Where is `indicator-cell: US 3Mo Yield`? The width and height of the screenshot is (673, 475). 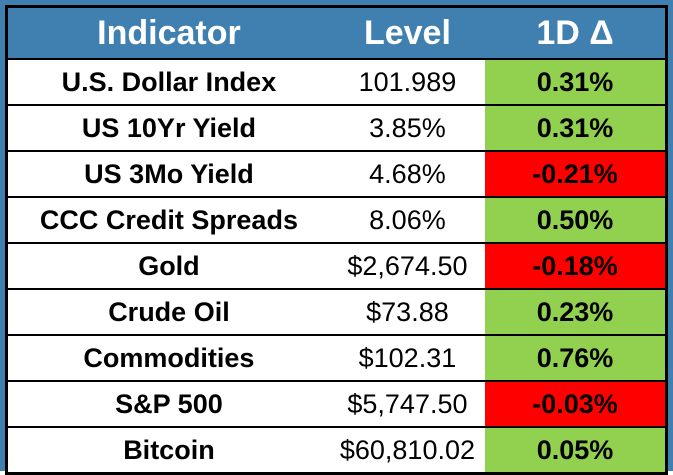 indicator-cell: US 3Mo Yield is located at coordinates (168, 173).